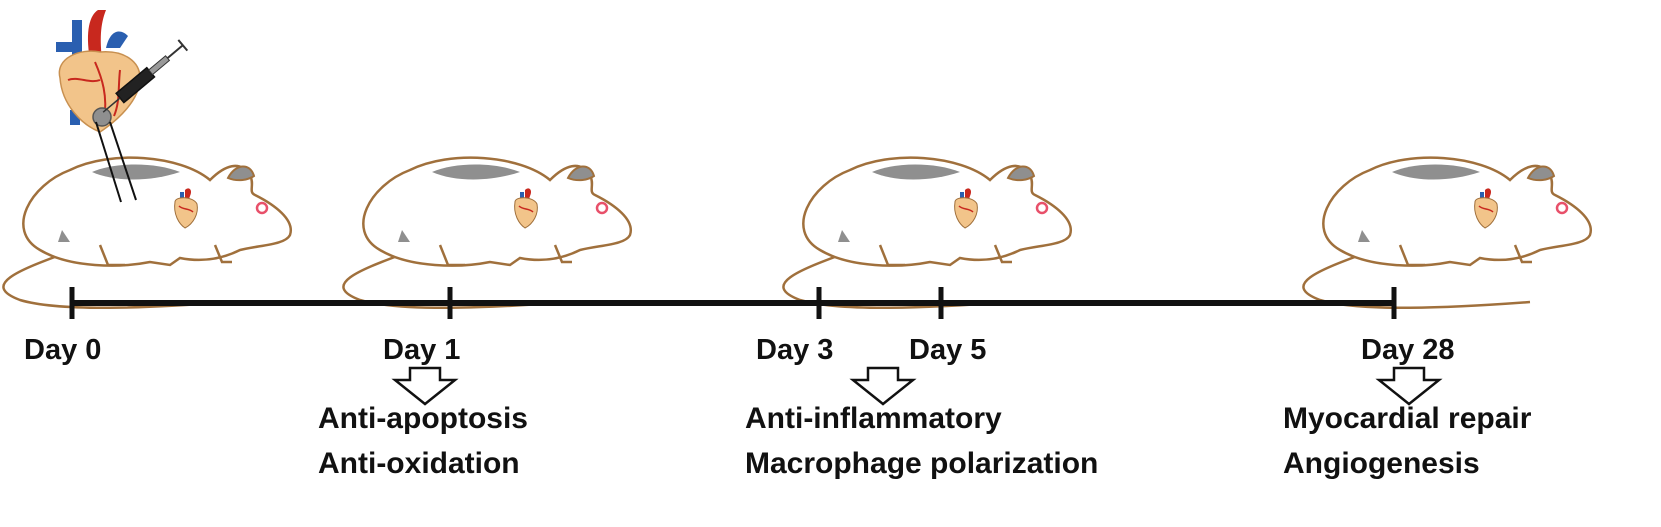 The width and height of the screenshot is (1661, 527). What do you see at coordinates (422, 350) in the screenshot?
I see `day-label: Day 1` at bounding box center [422, 350].